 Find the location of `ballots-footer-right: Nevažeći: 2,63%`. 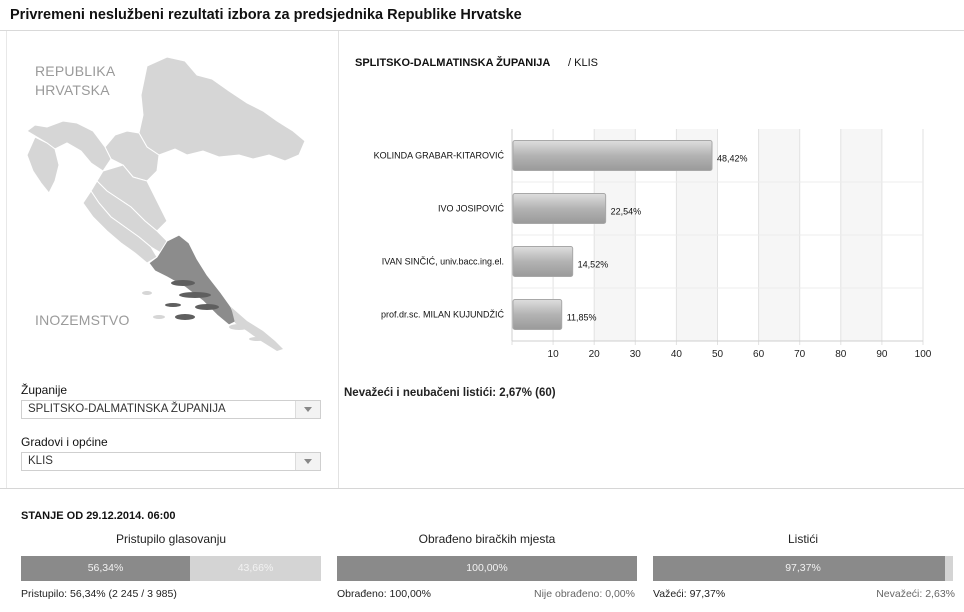

ballots-footer-right: Nevažeći: 2,63% is located at coordinates (915, 594).